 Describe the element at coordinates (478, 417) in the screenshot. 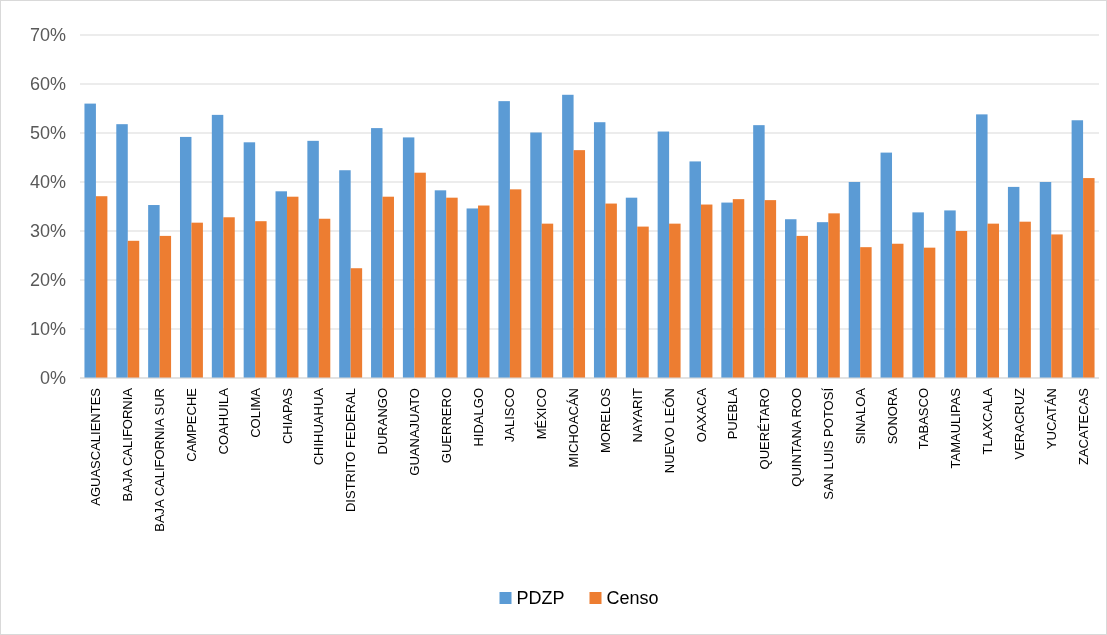

I see `x-tick-label: HIDALGO` at that location.